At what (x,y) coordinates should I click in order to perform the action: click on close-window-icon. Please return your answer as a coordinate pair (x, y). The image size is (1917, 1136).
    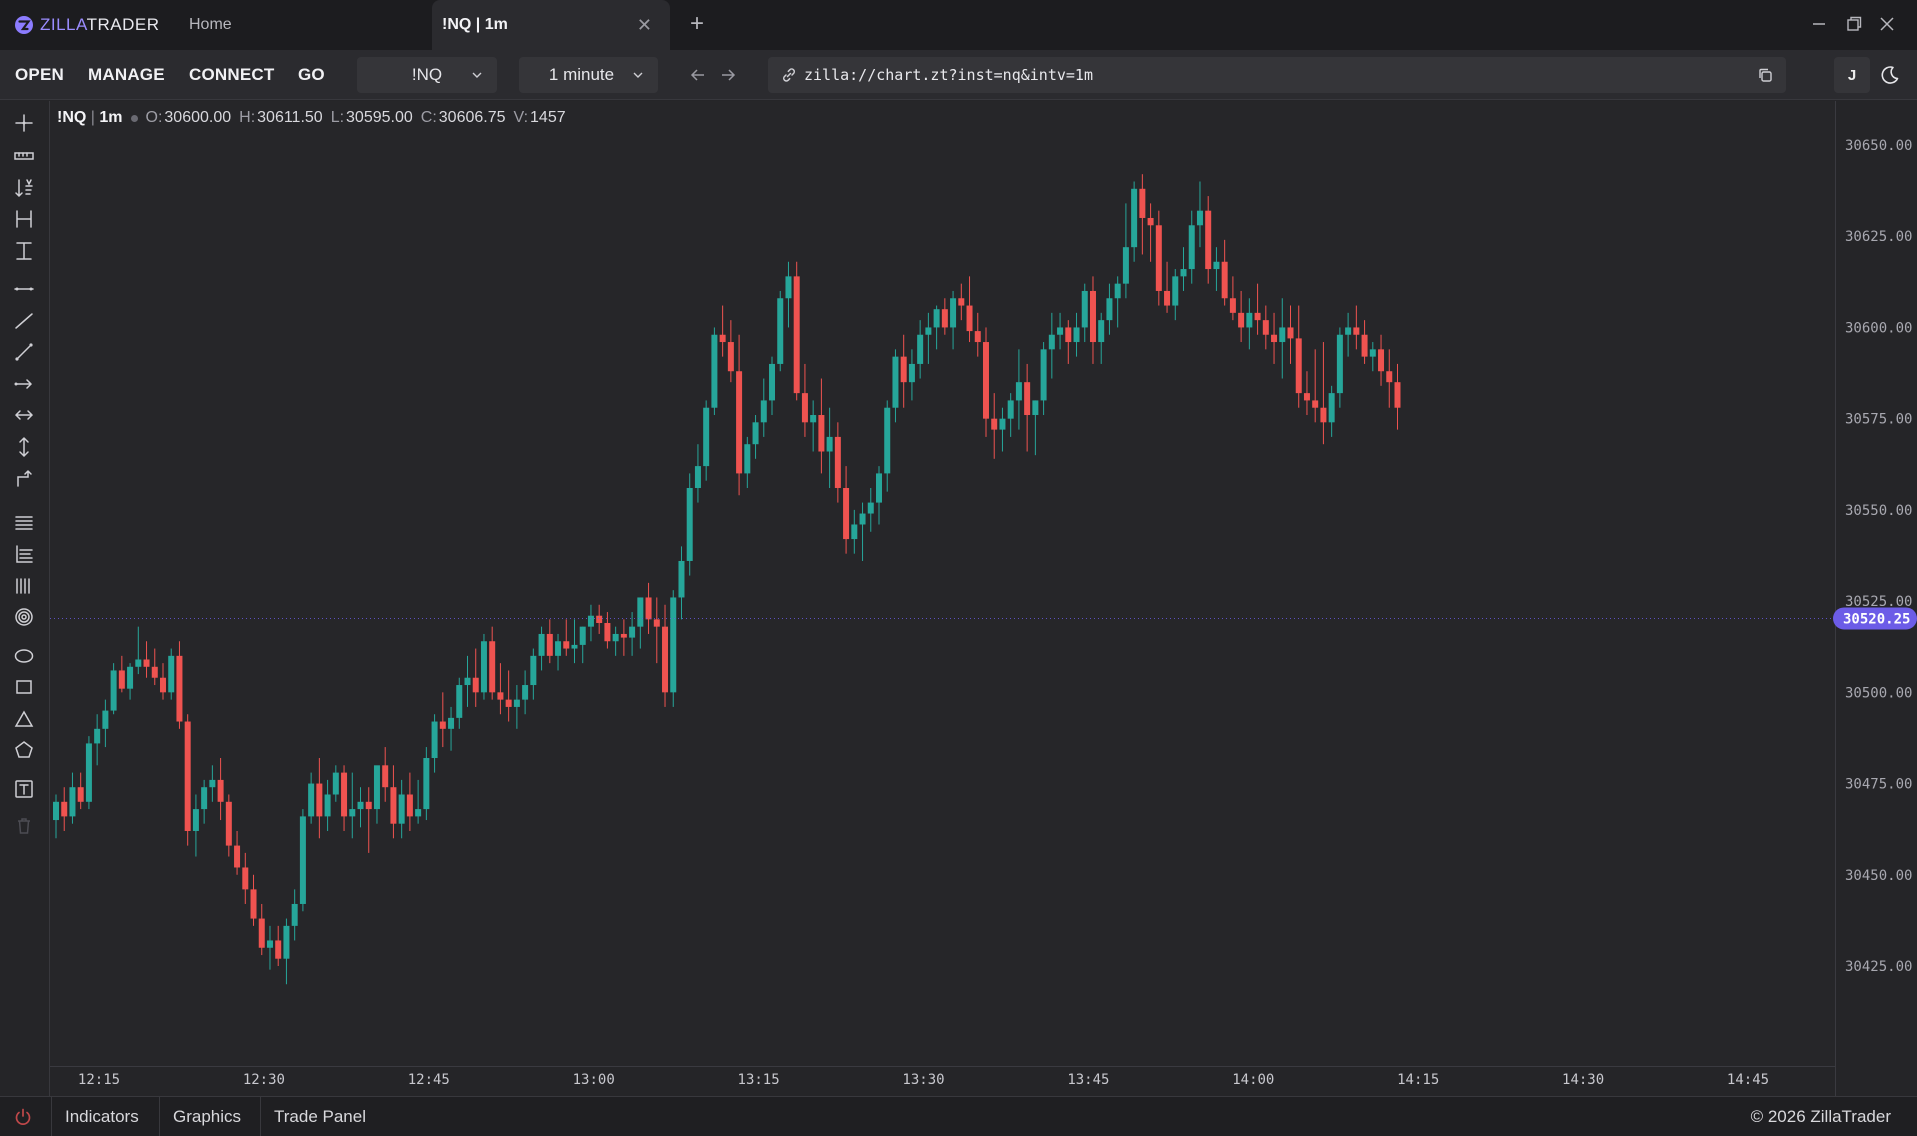
    Looking at the image, I should click on (1887, 24).